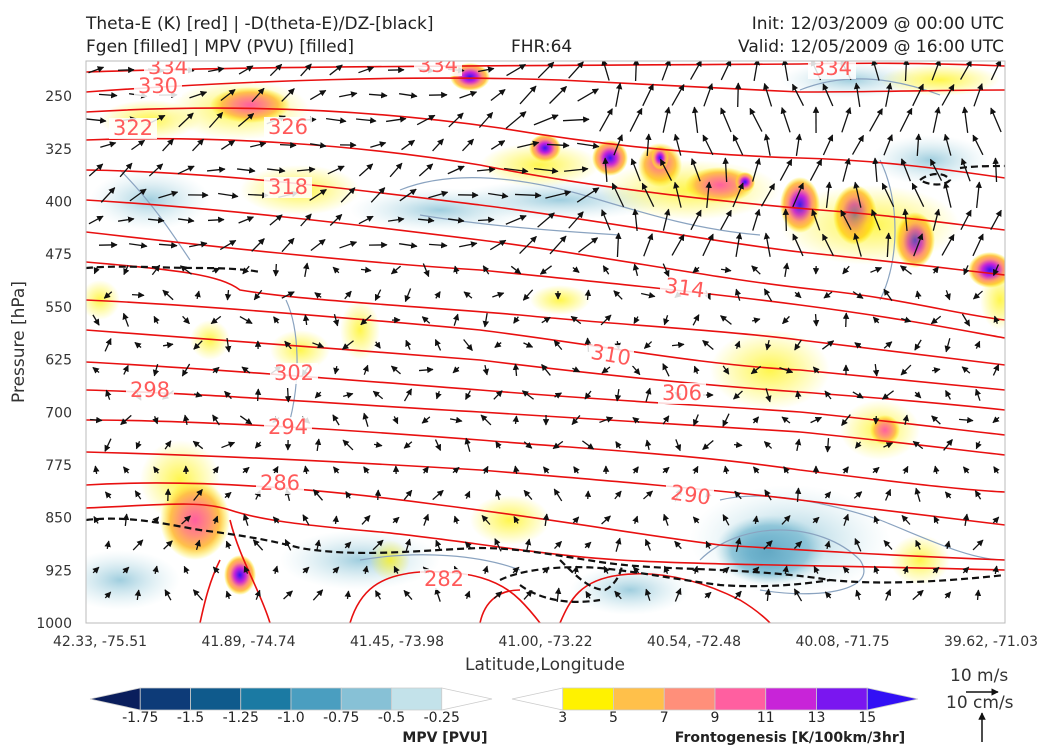 The height and width of the screenshot is (750, 1050). Describe the element at coordinates (887, 230) in the screenshot. I see `mpv-contour-line` at that location.